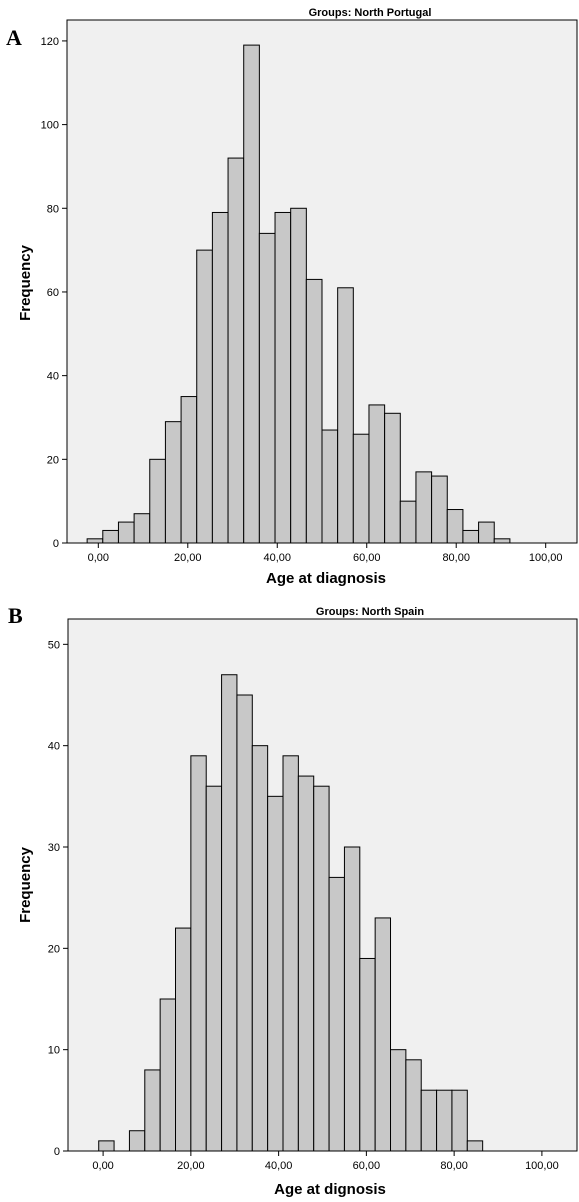  What do you see at coordinates (54, 645) in the screenshot?
I see `y-tick-label: 50` at bounding box center [54, 645].